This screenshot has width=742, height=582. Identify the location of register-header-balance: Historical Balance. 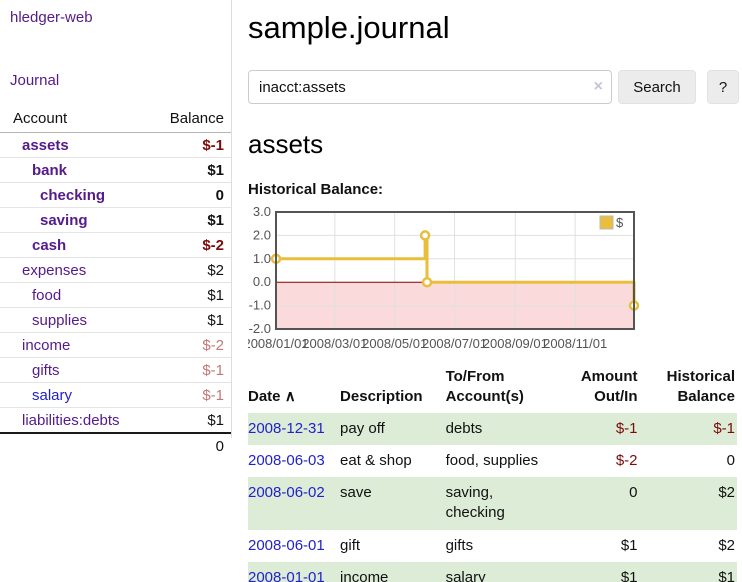
(700, 387).